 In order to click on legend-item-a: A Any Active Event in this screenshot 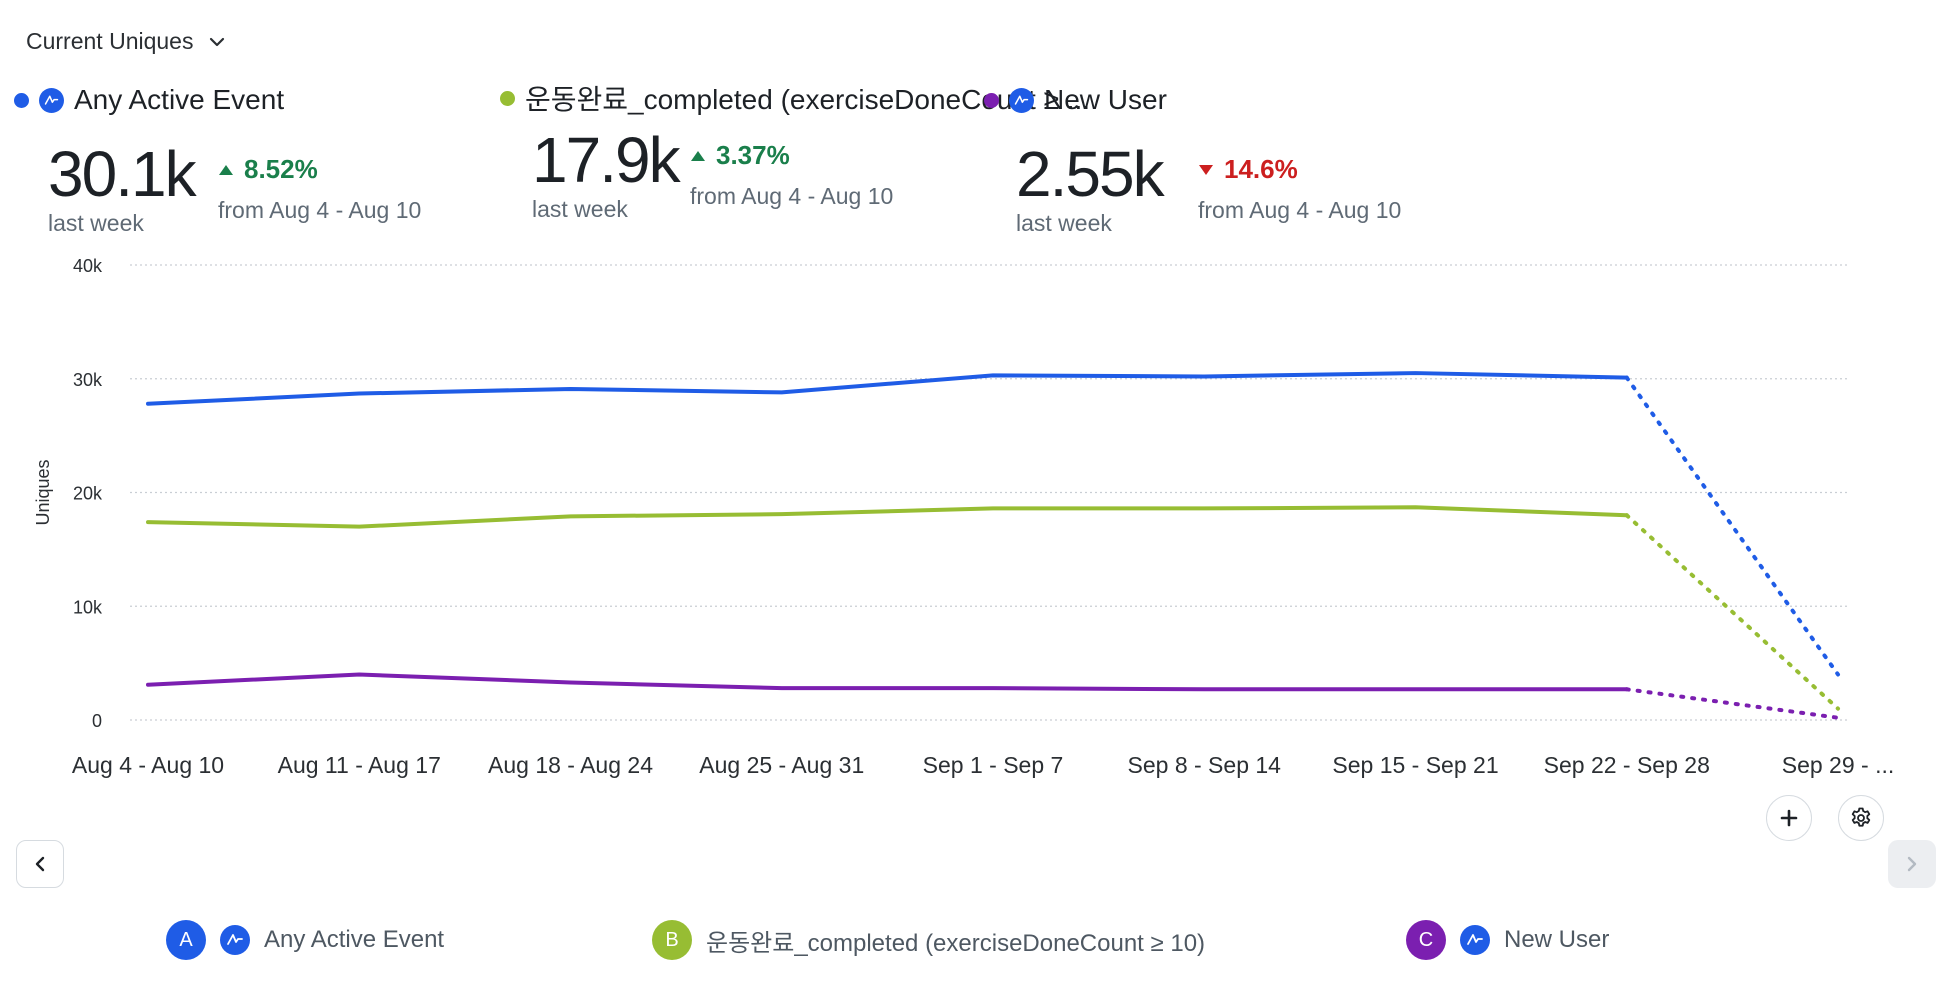, I will do `click(305, 940)`.